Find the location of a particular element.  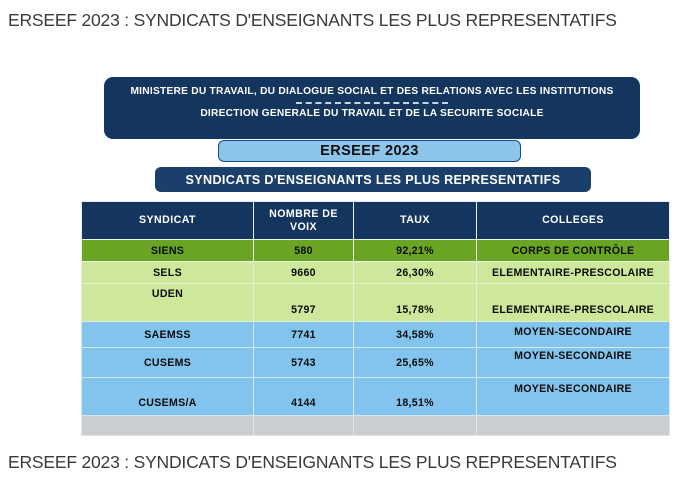

dashed-divider is located at coordinates (372, 103).